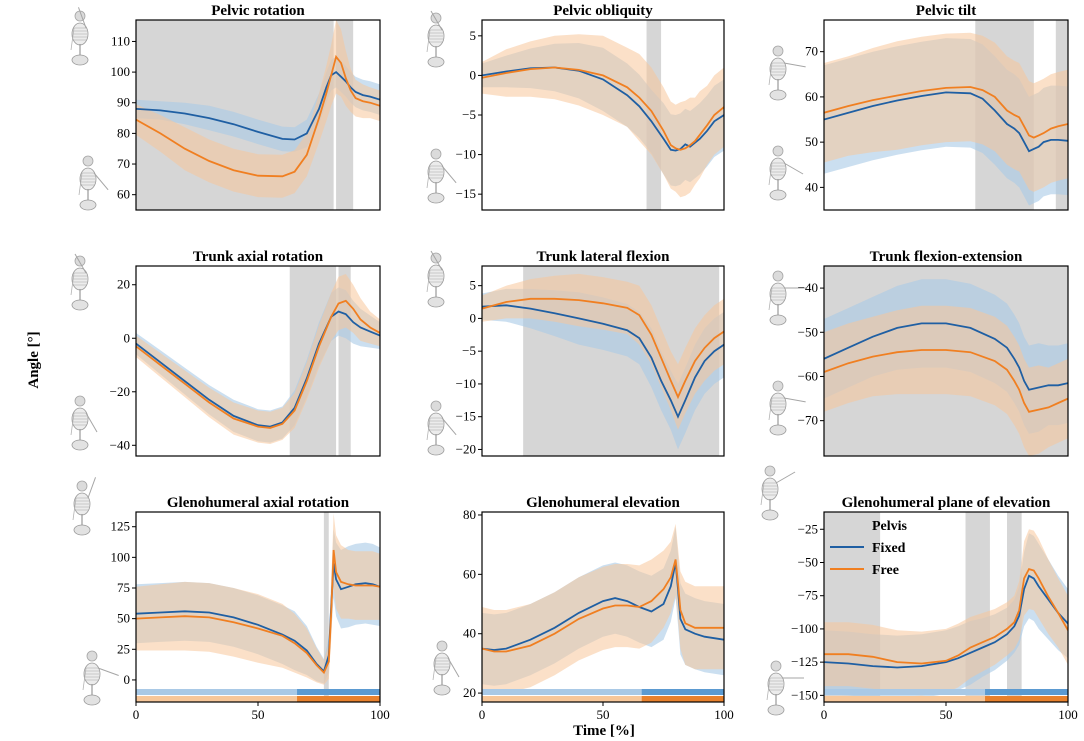 This screenshot has width=1084, height=741. What do you see at coordinates (811, 96) in the screenshot?
I see `y-tick-label: 60` at bounding box center [811, 96].